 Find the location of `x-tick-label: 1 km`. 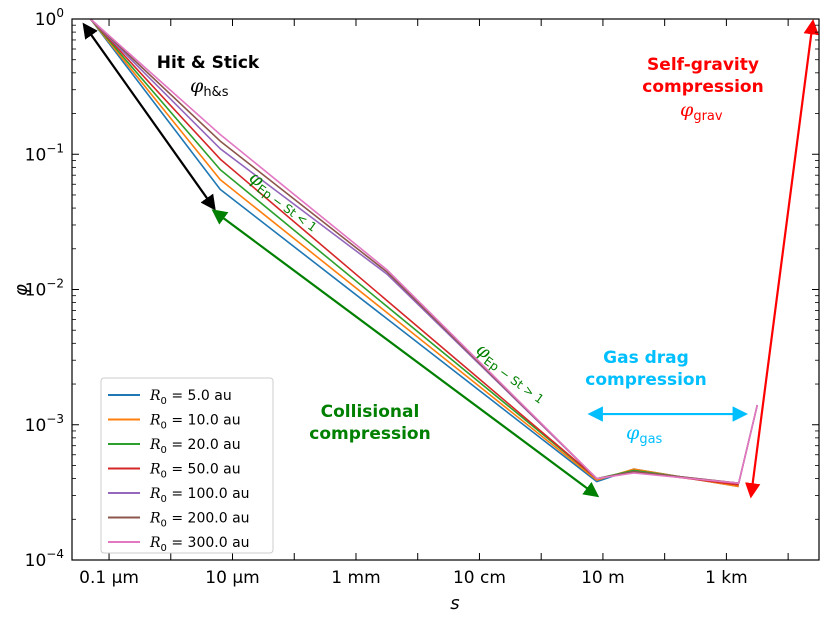

x-tick-label: 1 km is located at coordinates (726, 578).